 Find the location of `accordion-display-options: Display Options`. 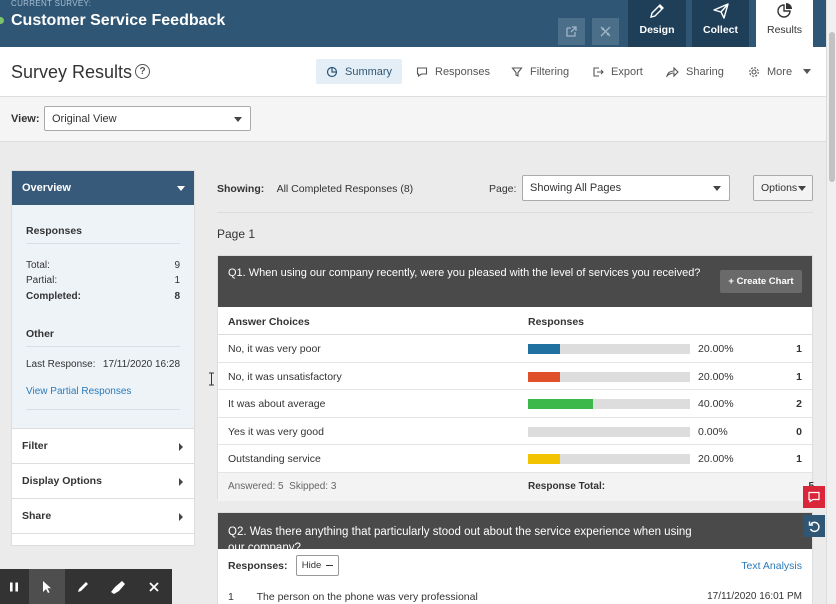

accordion-display-options: Display Options is located at coordinates (103, 481).